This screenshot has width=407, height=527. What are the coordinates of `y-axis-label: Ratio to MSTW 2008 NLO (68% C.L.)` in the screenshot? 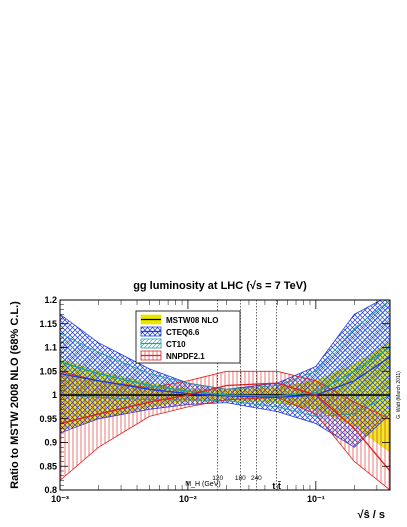 It's located at (15, 395).